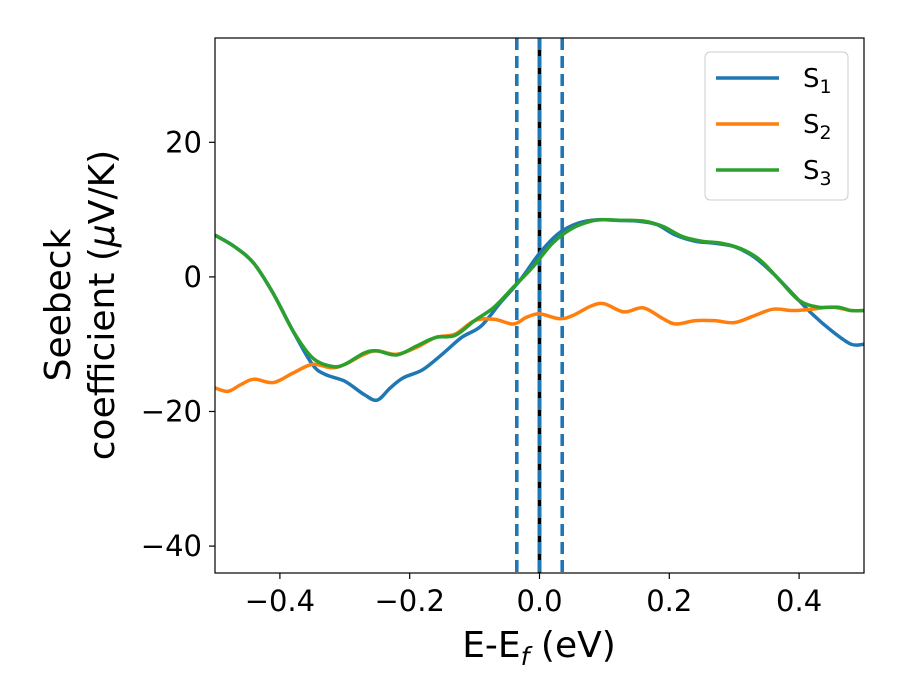 The image size is (900, 700). I want to click on x-axis-title: E-Ef (eV), so click(539, 648).